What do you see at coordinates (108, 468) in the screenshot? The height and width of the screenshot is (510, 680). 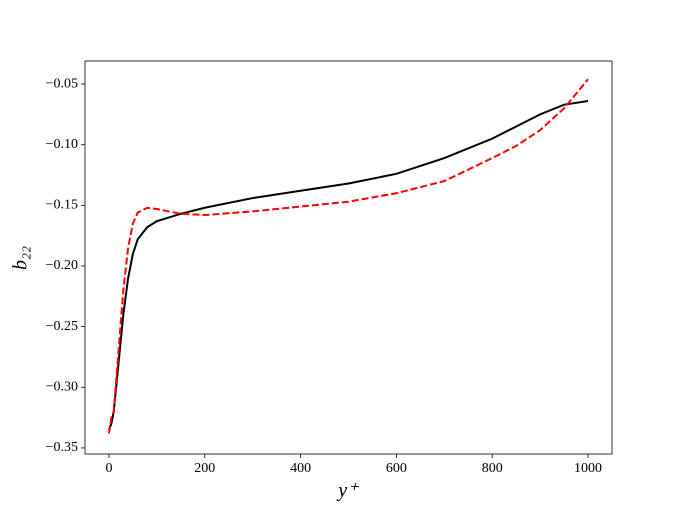 I see `x-tick-label: 0` at bounding box center [108, 468].